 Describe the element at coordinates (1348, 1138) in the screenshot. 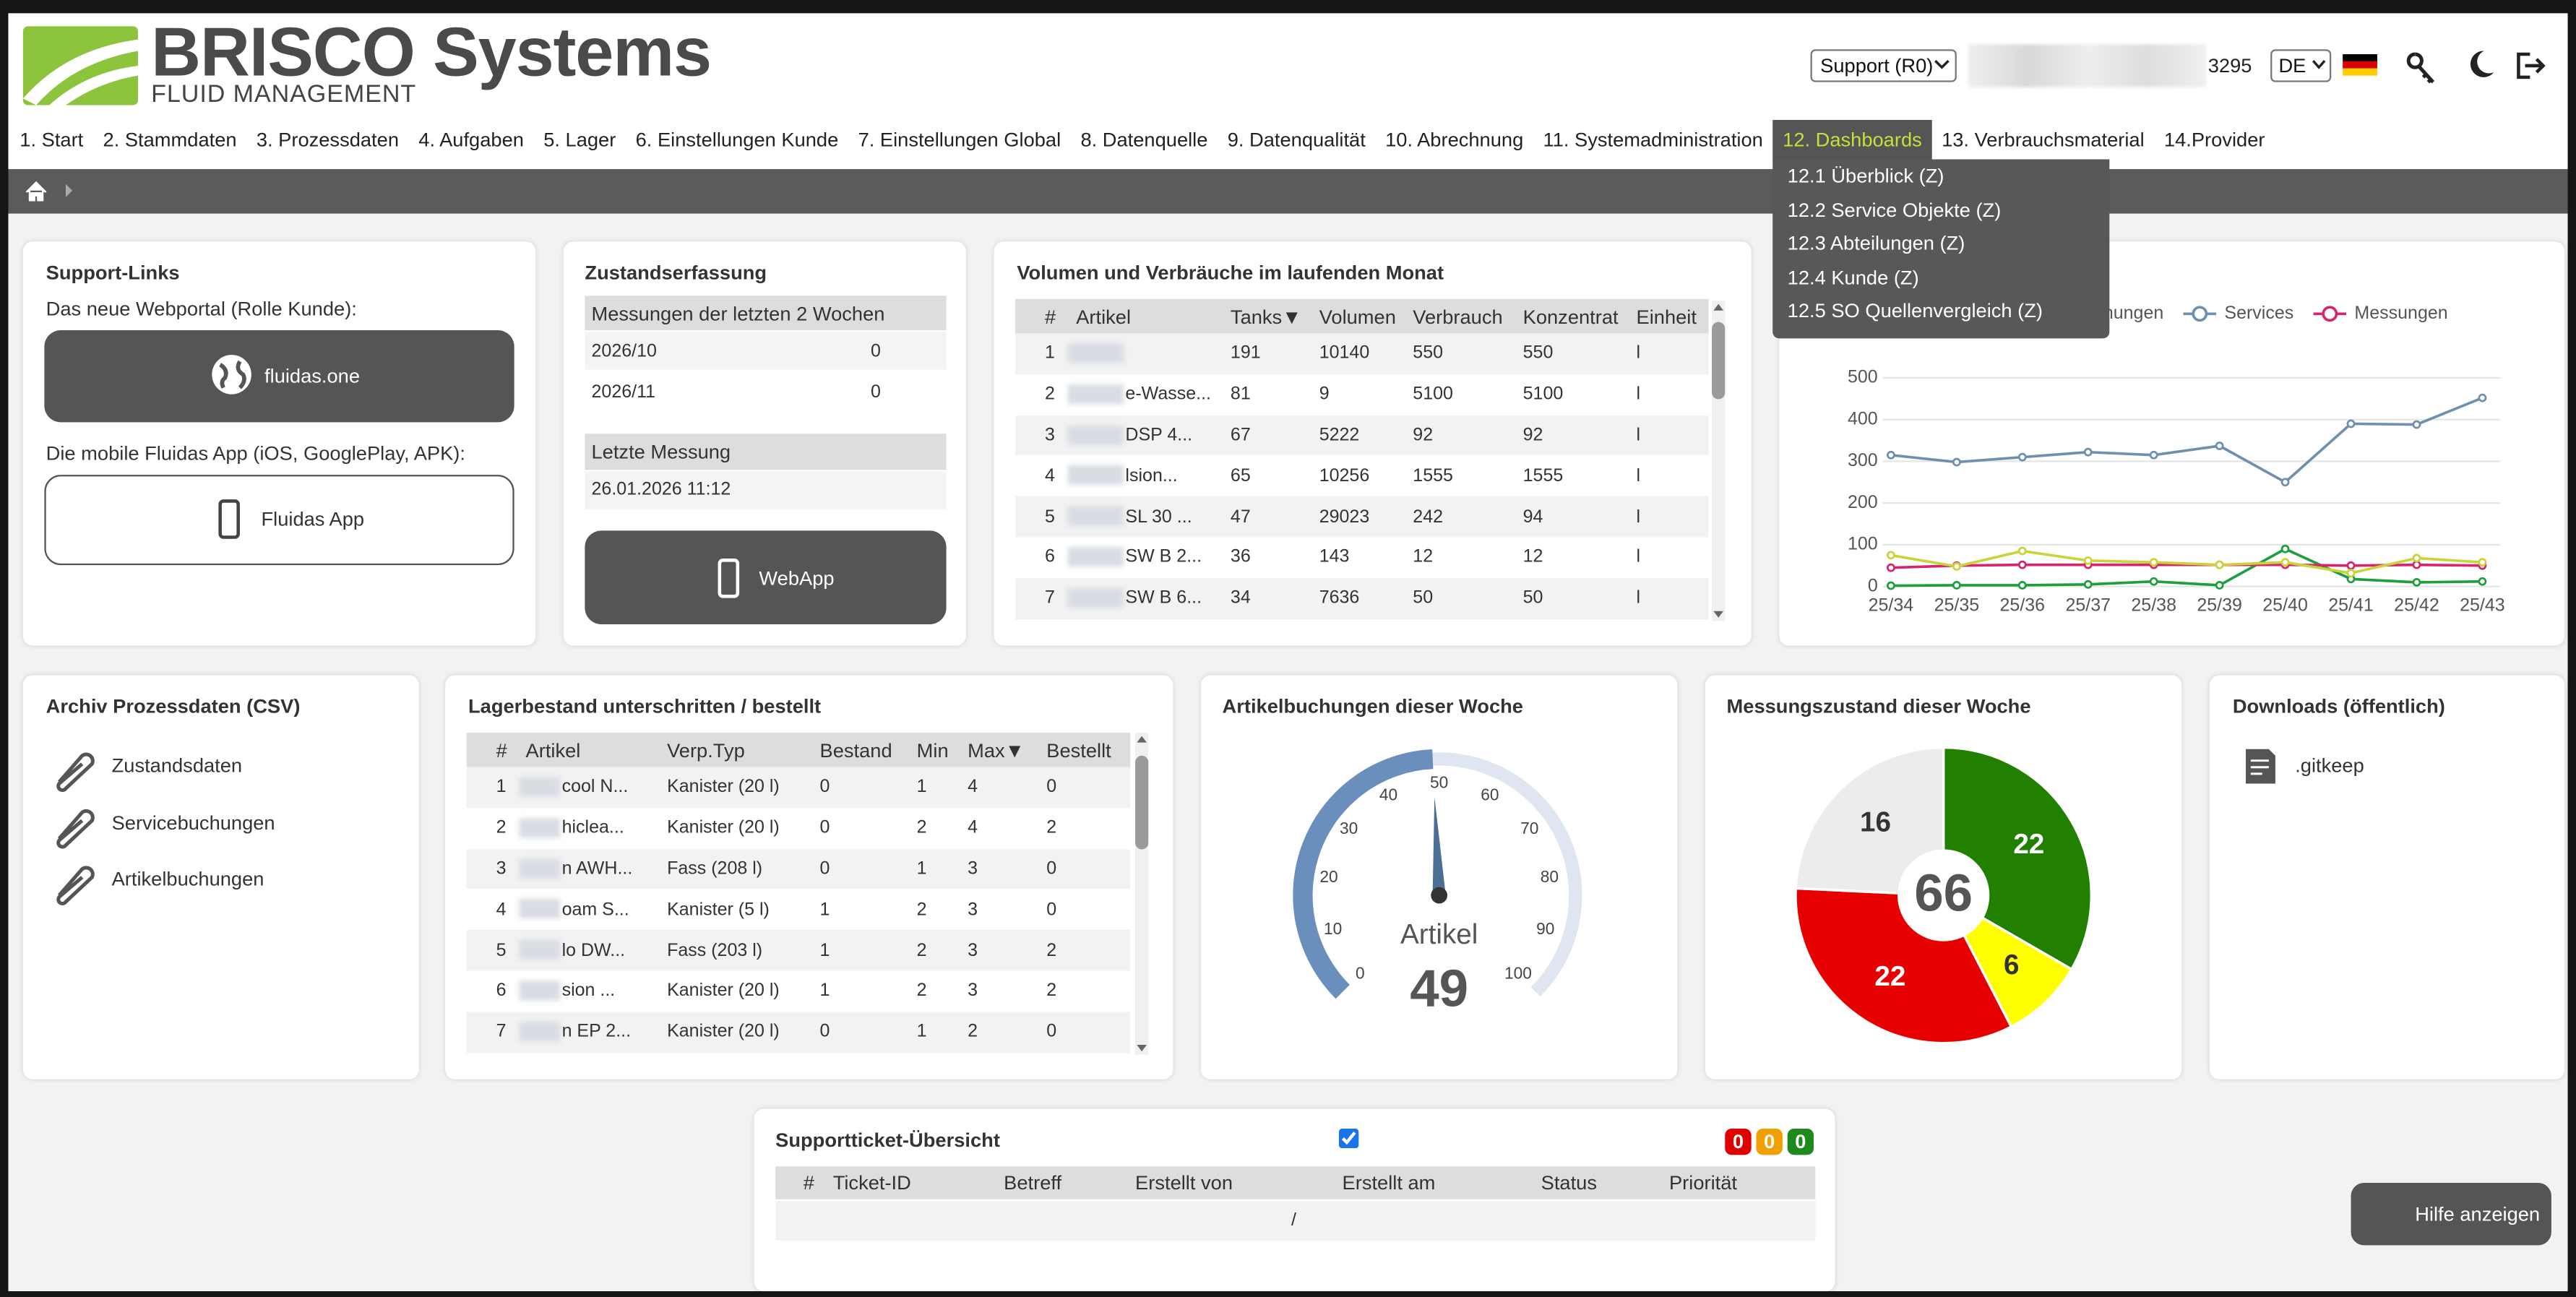

I see `checkbox` at that location.